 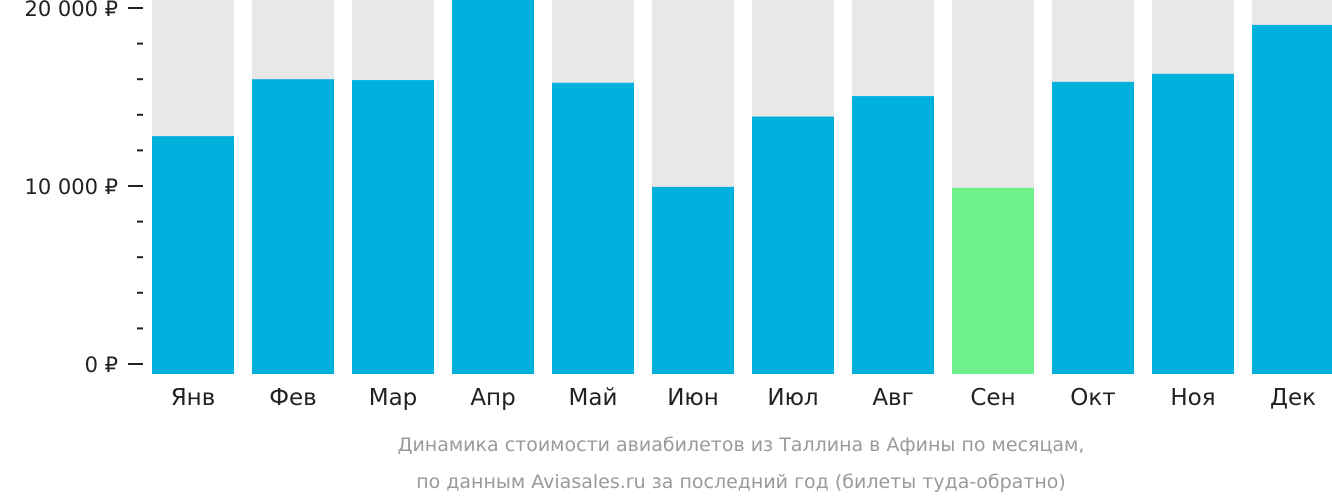 I want to click on x-tick-label-6: Июл, so click(x=792, y=398).